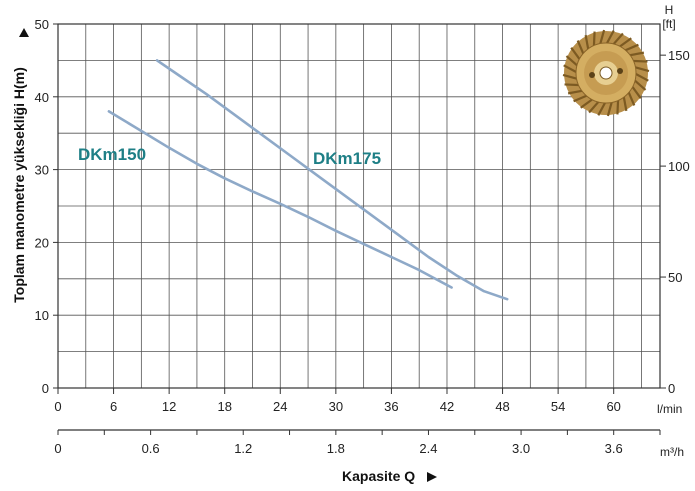 This screenshot has width=695, height=491. I want to click on x-tick-label: 12, so click(169, 406).